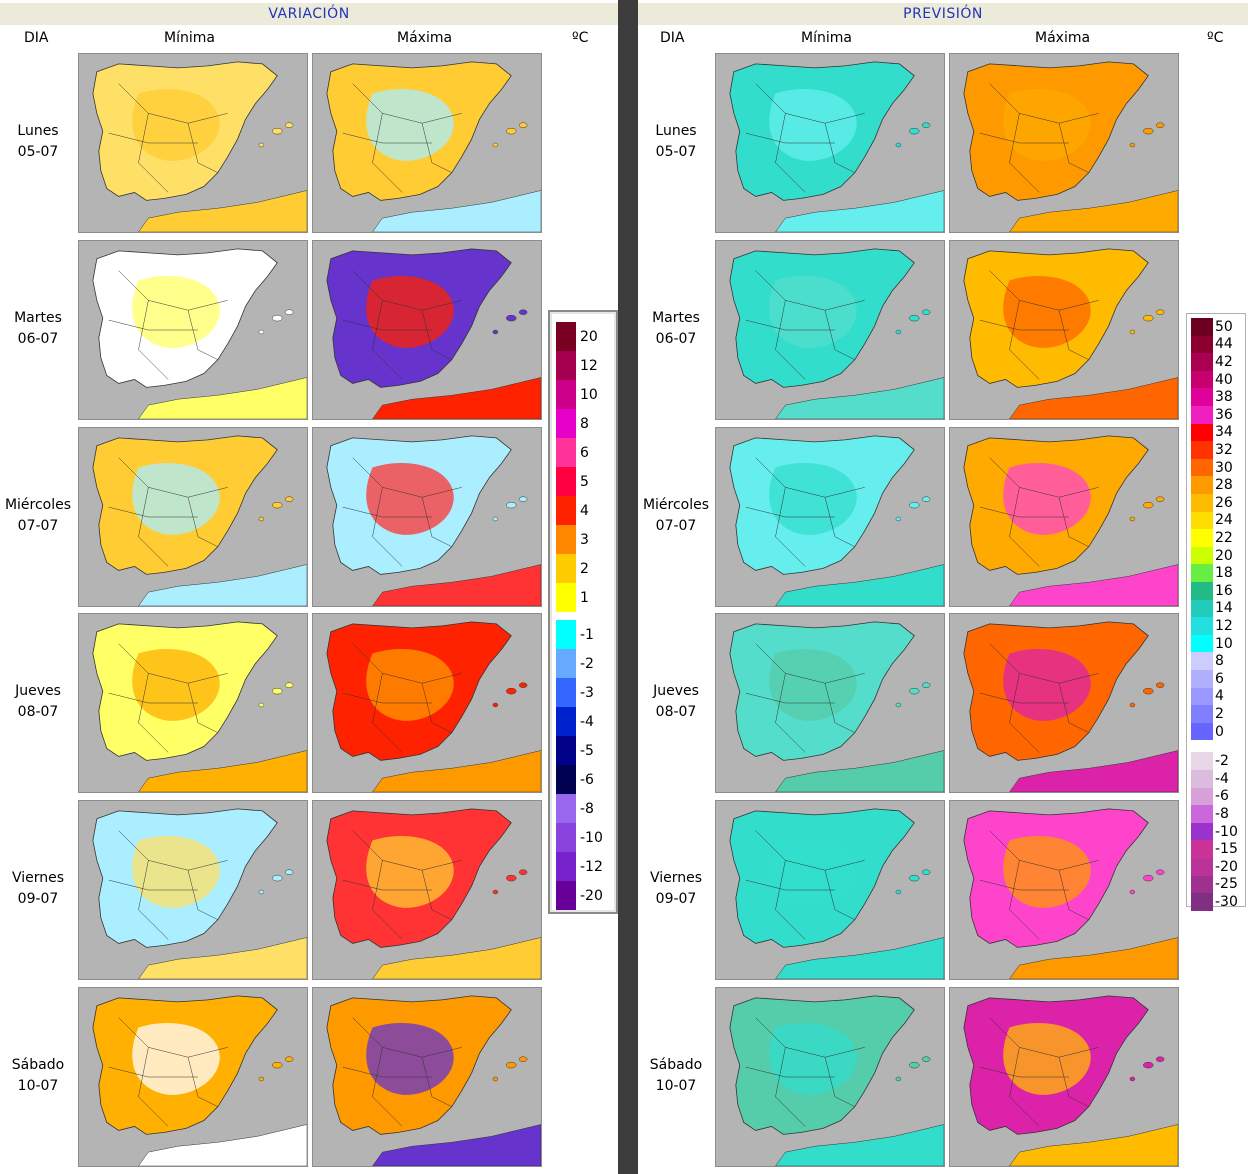 This screenshot has height=1174, width=1248. What do you see at coordinates (676, 142) in the screenshot?
I see `forecast-day-label: Lunes 05-07` at bounding box center [676, 142].